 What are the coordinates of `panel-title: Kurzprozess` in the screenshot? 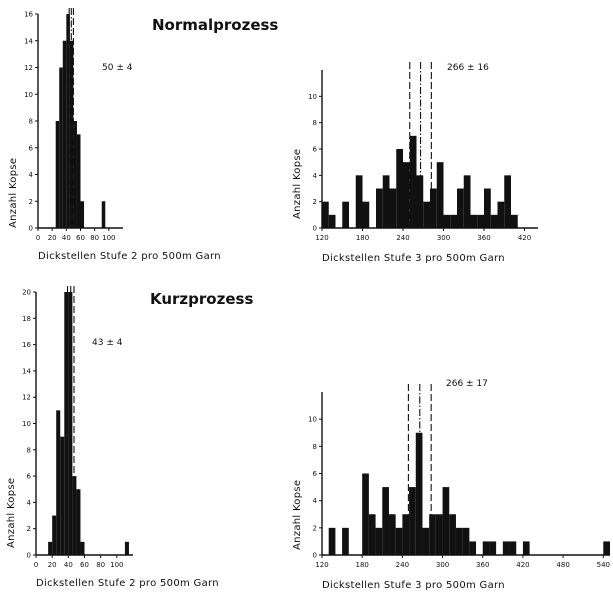 It's located at (201, 299).